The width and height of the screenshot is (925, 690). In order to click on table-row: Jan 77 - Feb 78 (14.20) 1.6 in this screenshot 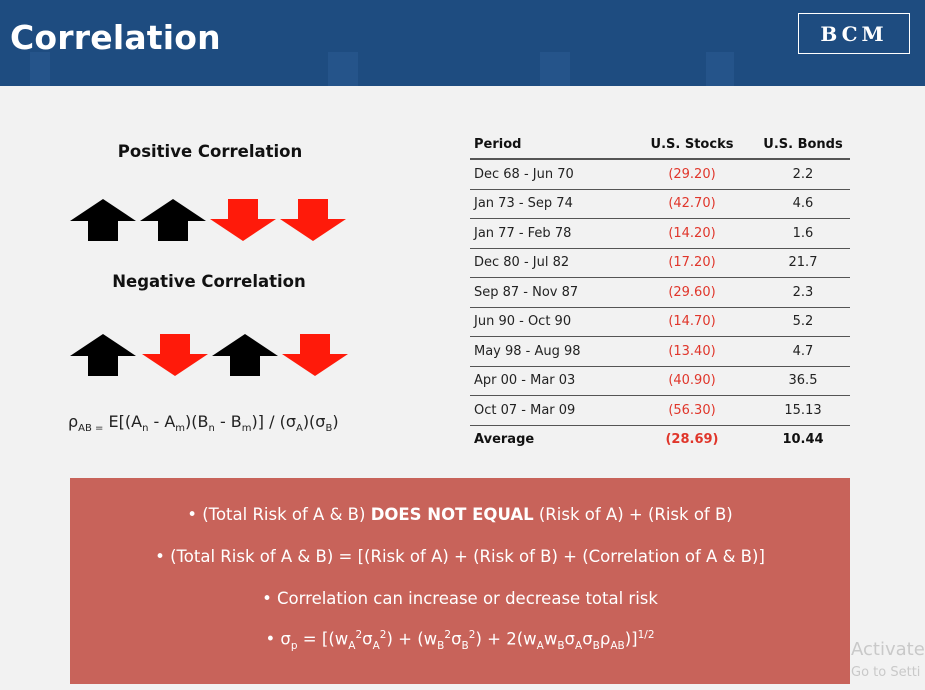, I will do `click(660, 233)`.